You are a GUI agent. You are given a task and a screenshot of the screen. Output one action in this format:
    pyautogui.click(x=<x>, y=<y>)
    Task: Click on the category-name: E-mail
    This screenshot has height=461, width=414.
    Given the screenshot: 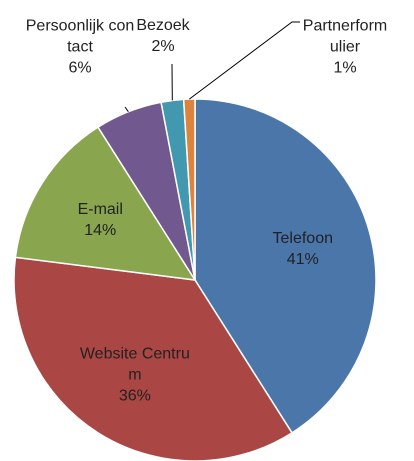 What is the action you would take?
    pyautogui.click(x=100, y=209)
    